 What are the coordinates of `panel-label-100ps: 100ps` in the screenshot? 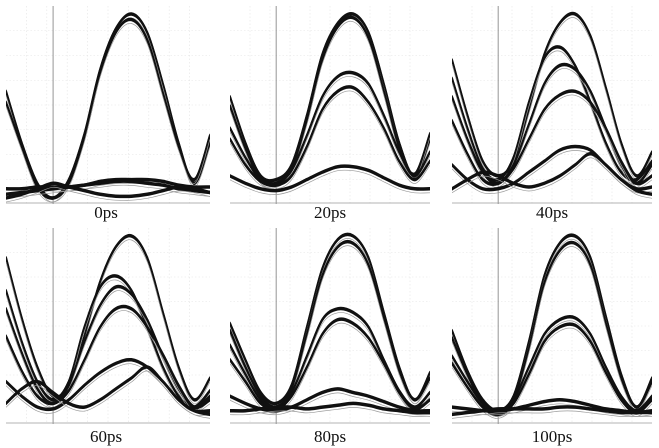 It's located at (552, 436).